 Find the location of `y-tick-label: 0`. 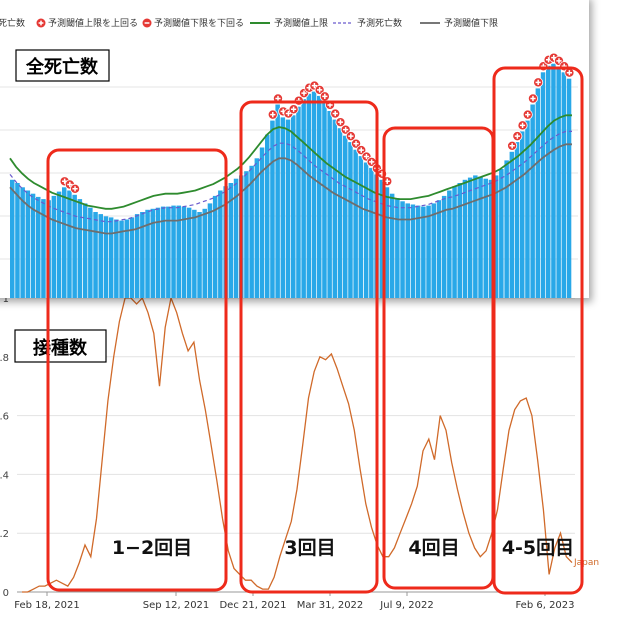

y-tick-label: 0 is located at coordinates (6, 593).